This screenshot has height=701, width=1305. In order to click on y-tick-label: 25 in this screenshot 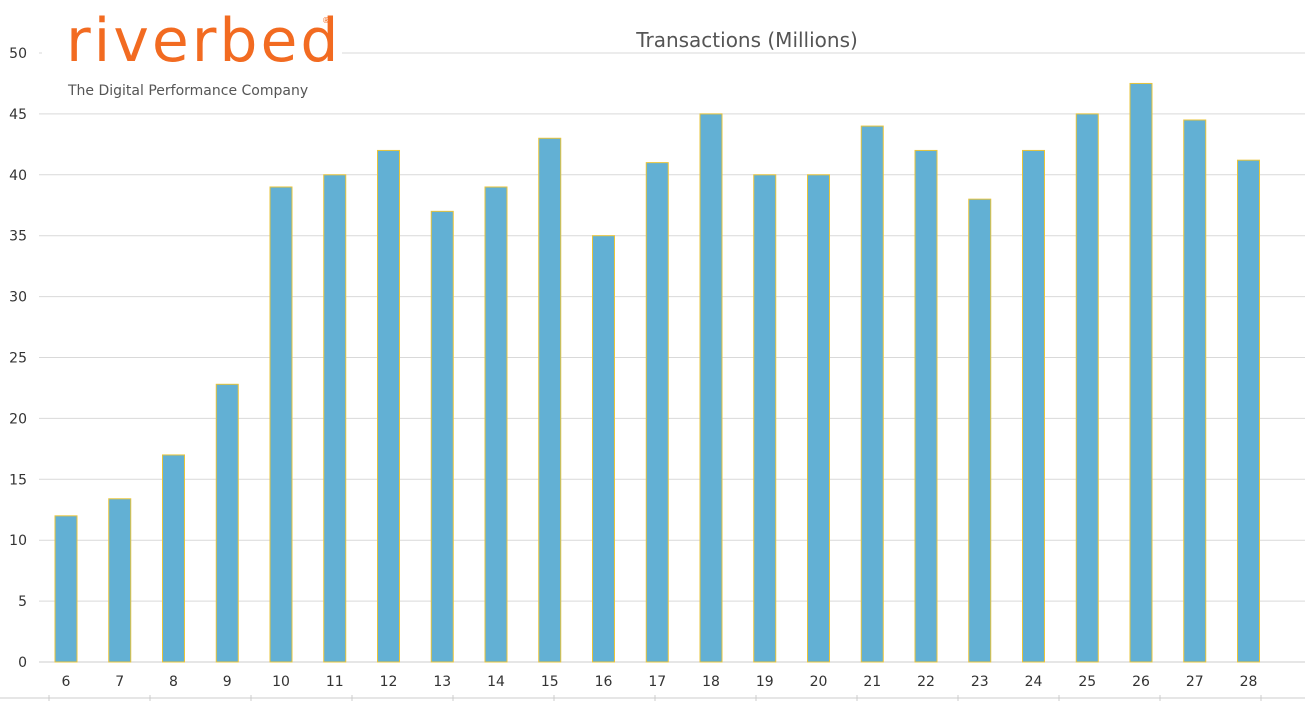, I will do `click(18, 359)`.